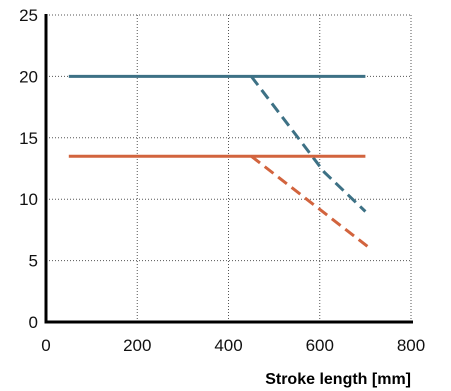  I want to click on x-tick-label: 0, so click(45, 345).